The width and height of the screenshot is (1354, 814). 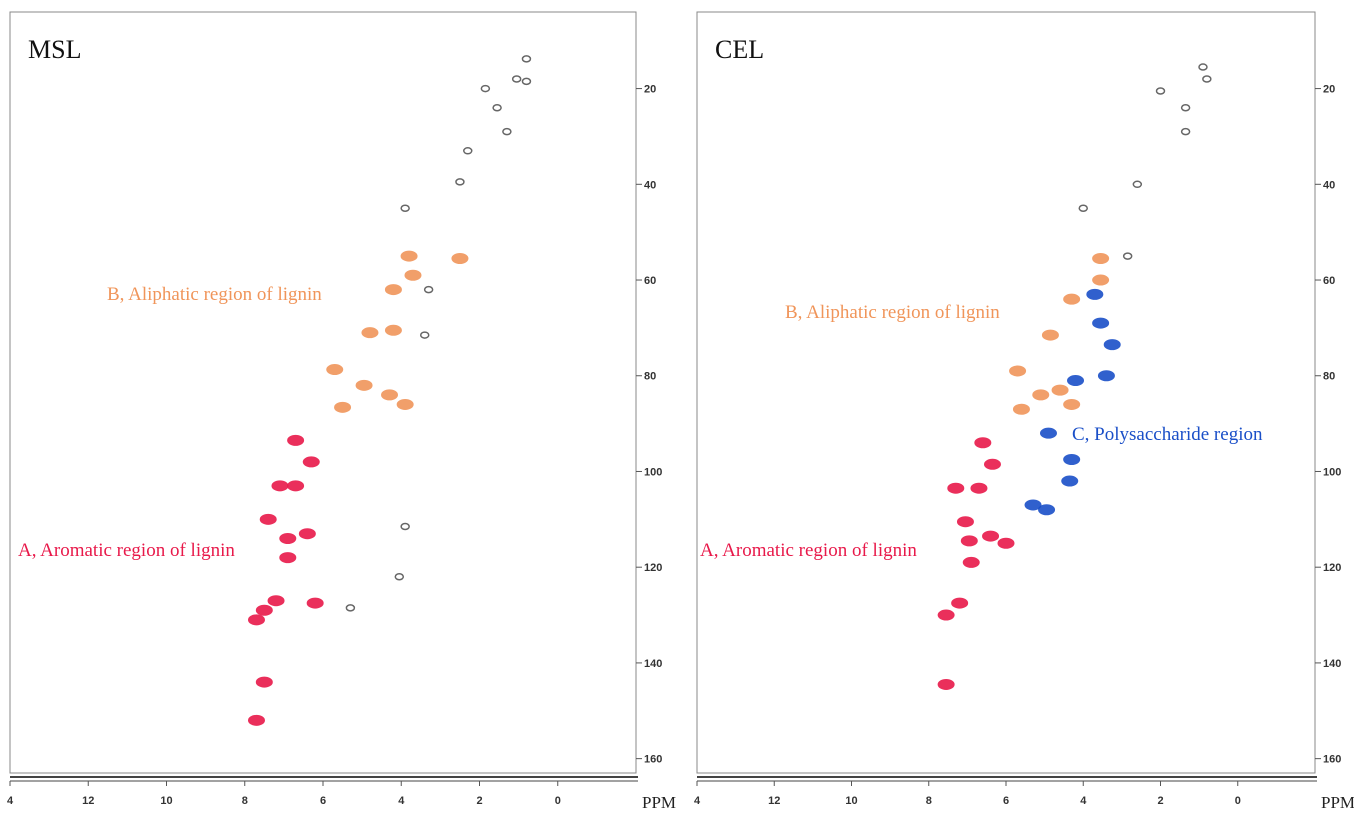 What do you see at coordinates (653, 568) in the screenshot?
I see `y-tick-label: 120` at bounding box center [653, 568].